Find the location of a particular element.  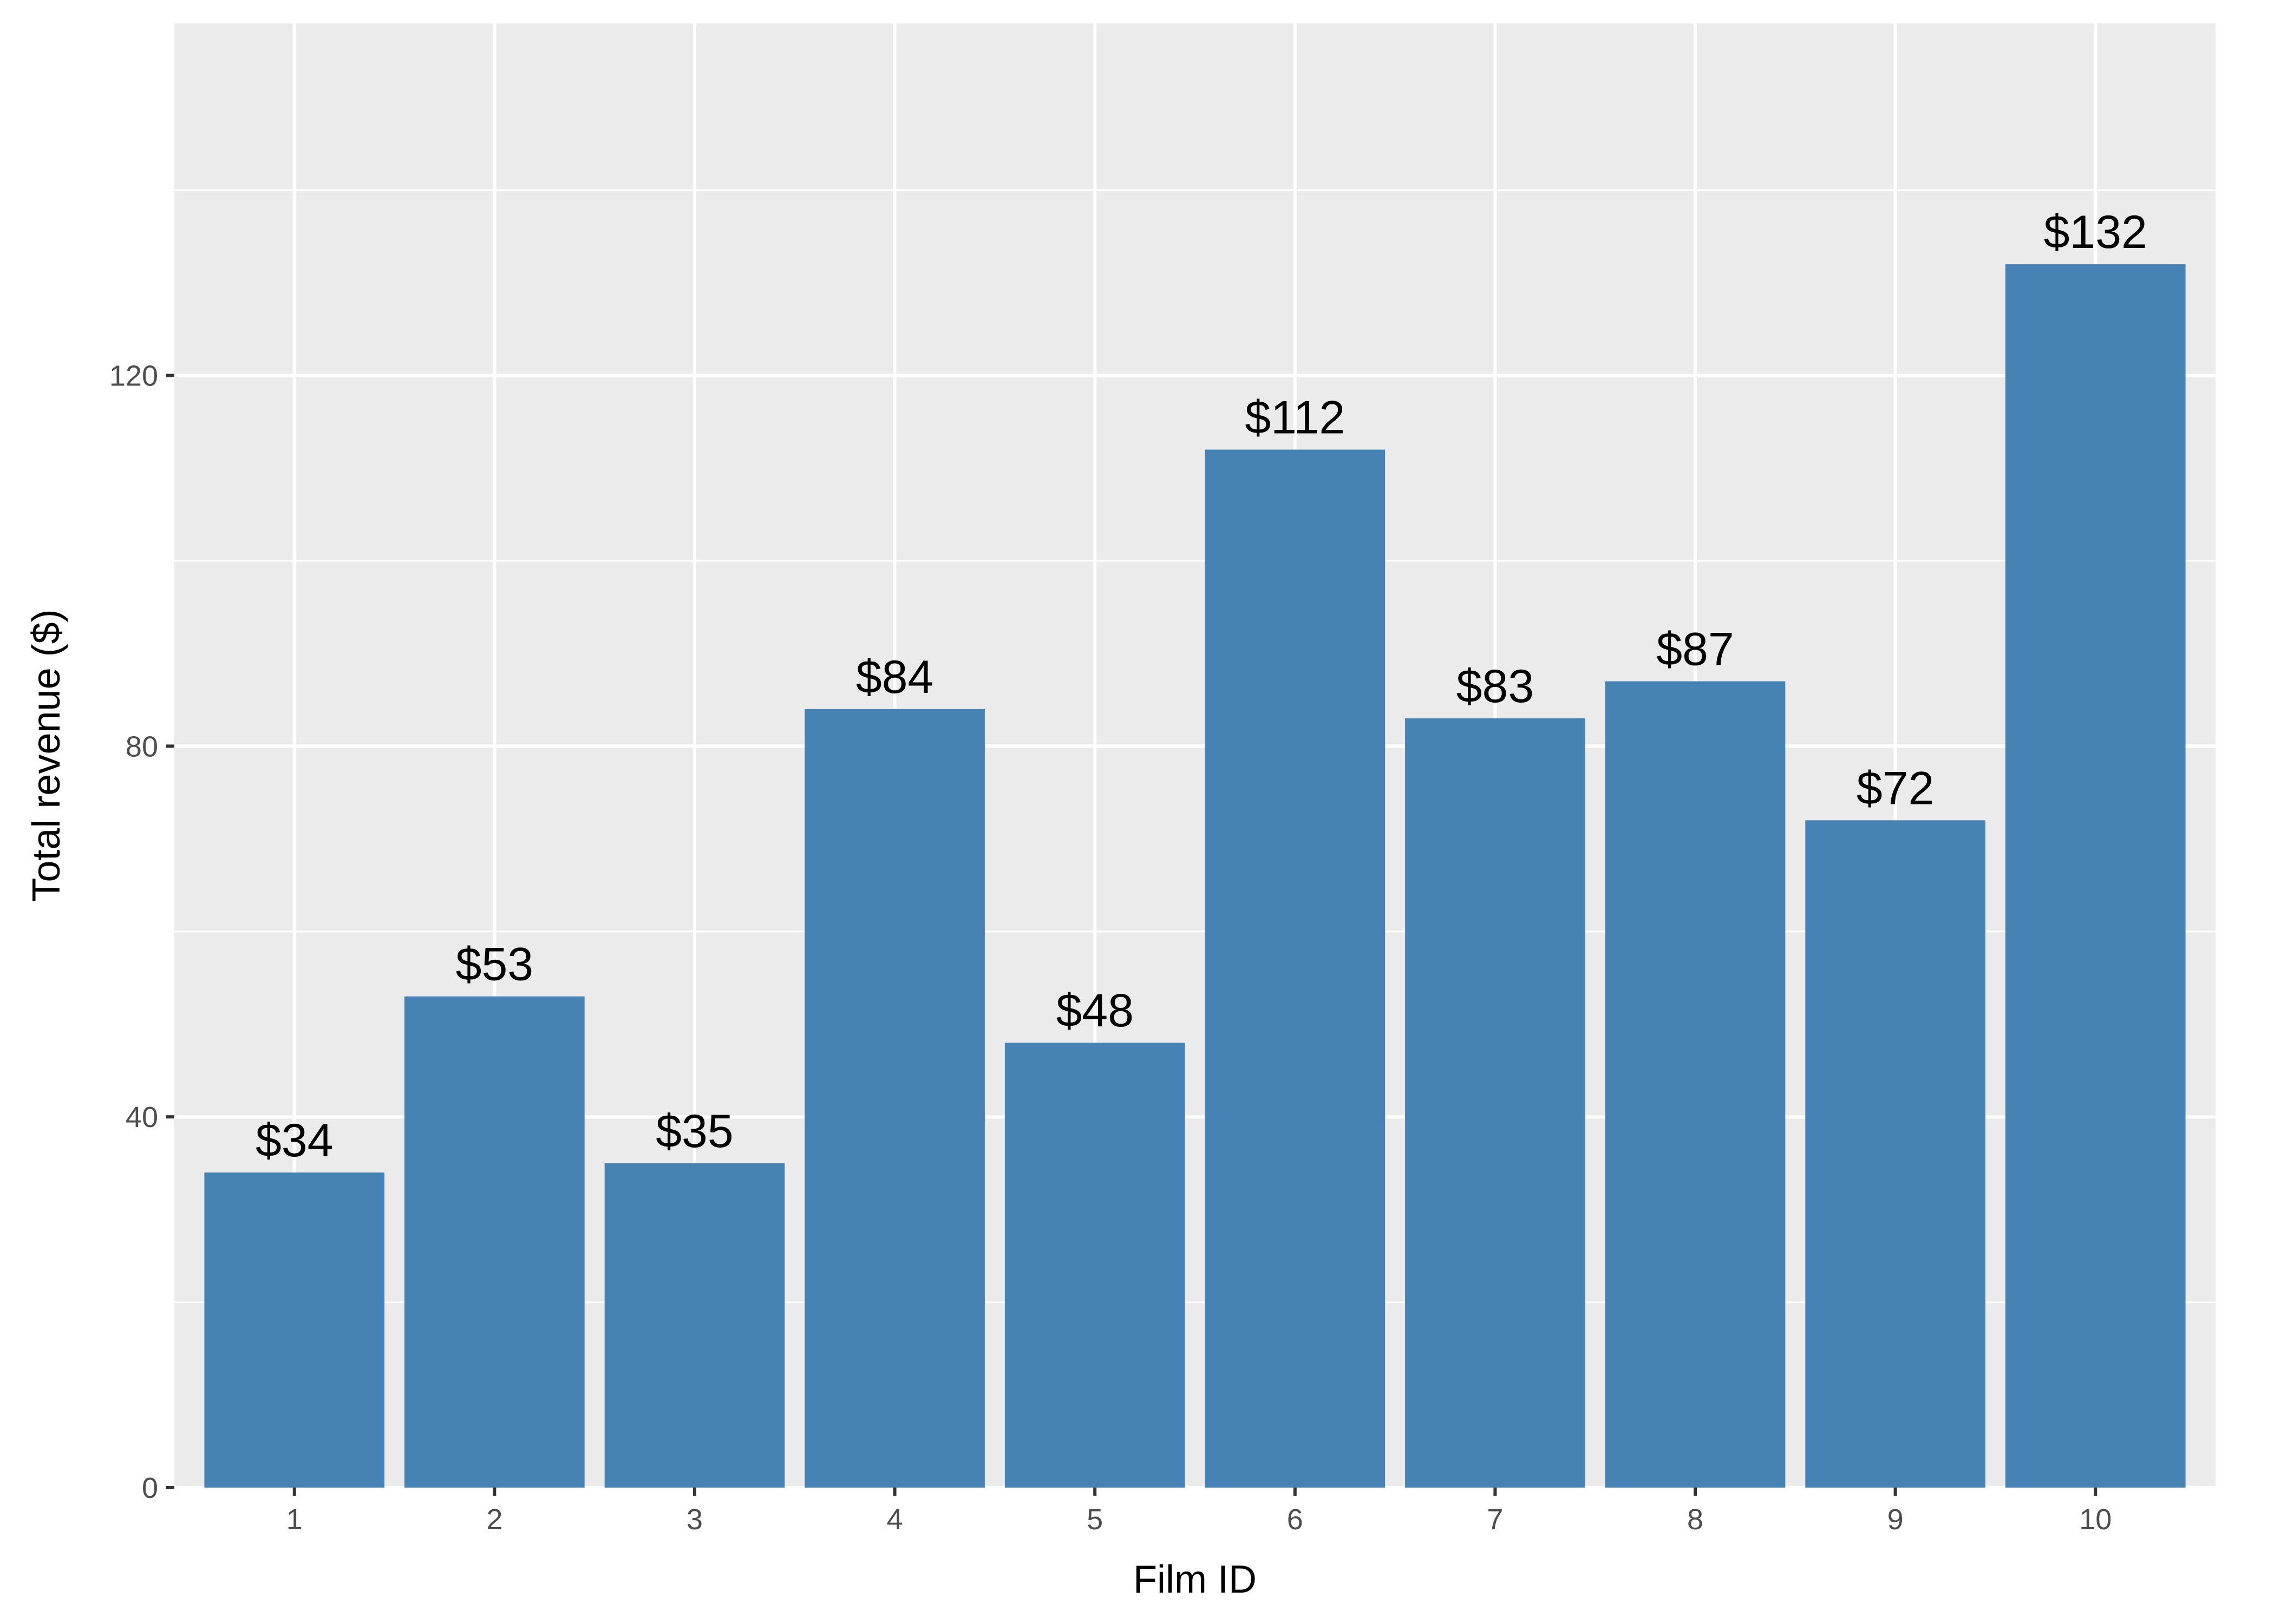

data-label: $72 is located at coordinates (1896, 788).